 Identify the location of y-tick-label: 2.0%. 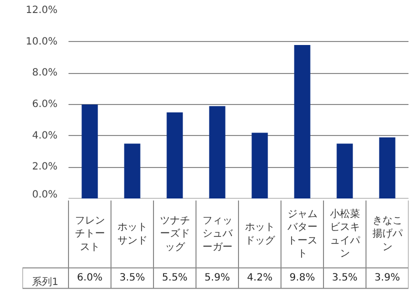
(45, 167).